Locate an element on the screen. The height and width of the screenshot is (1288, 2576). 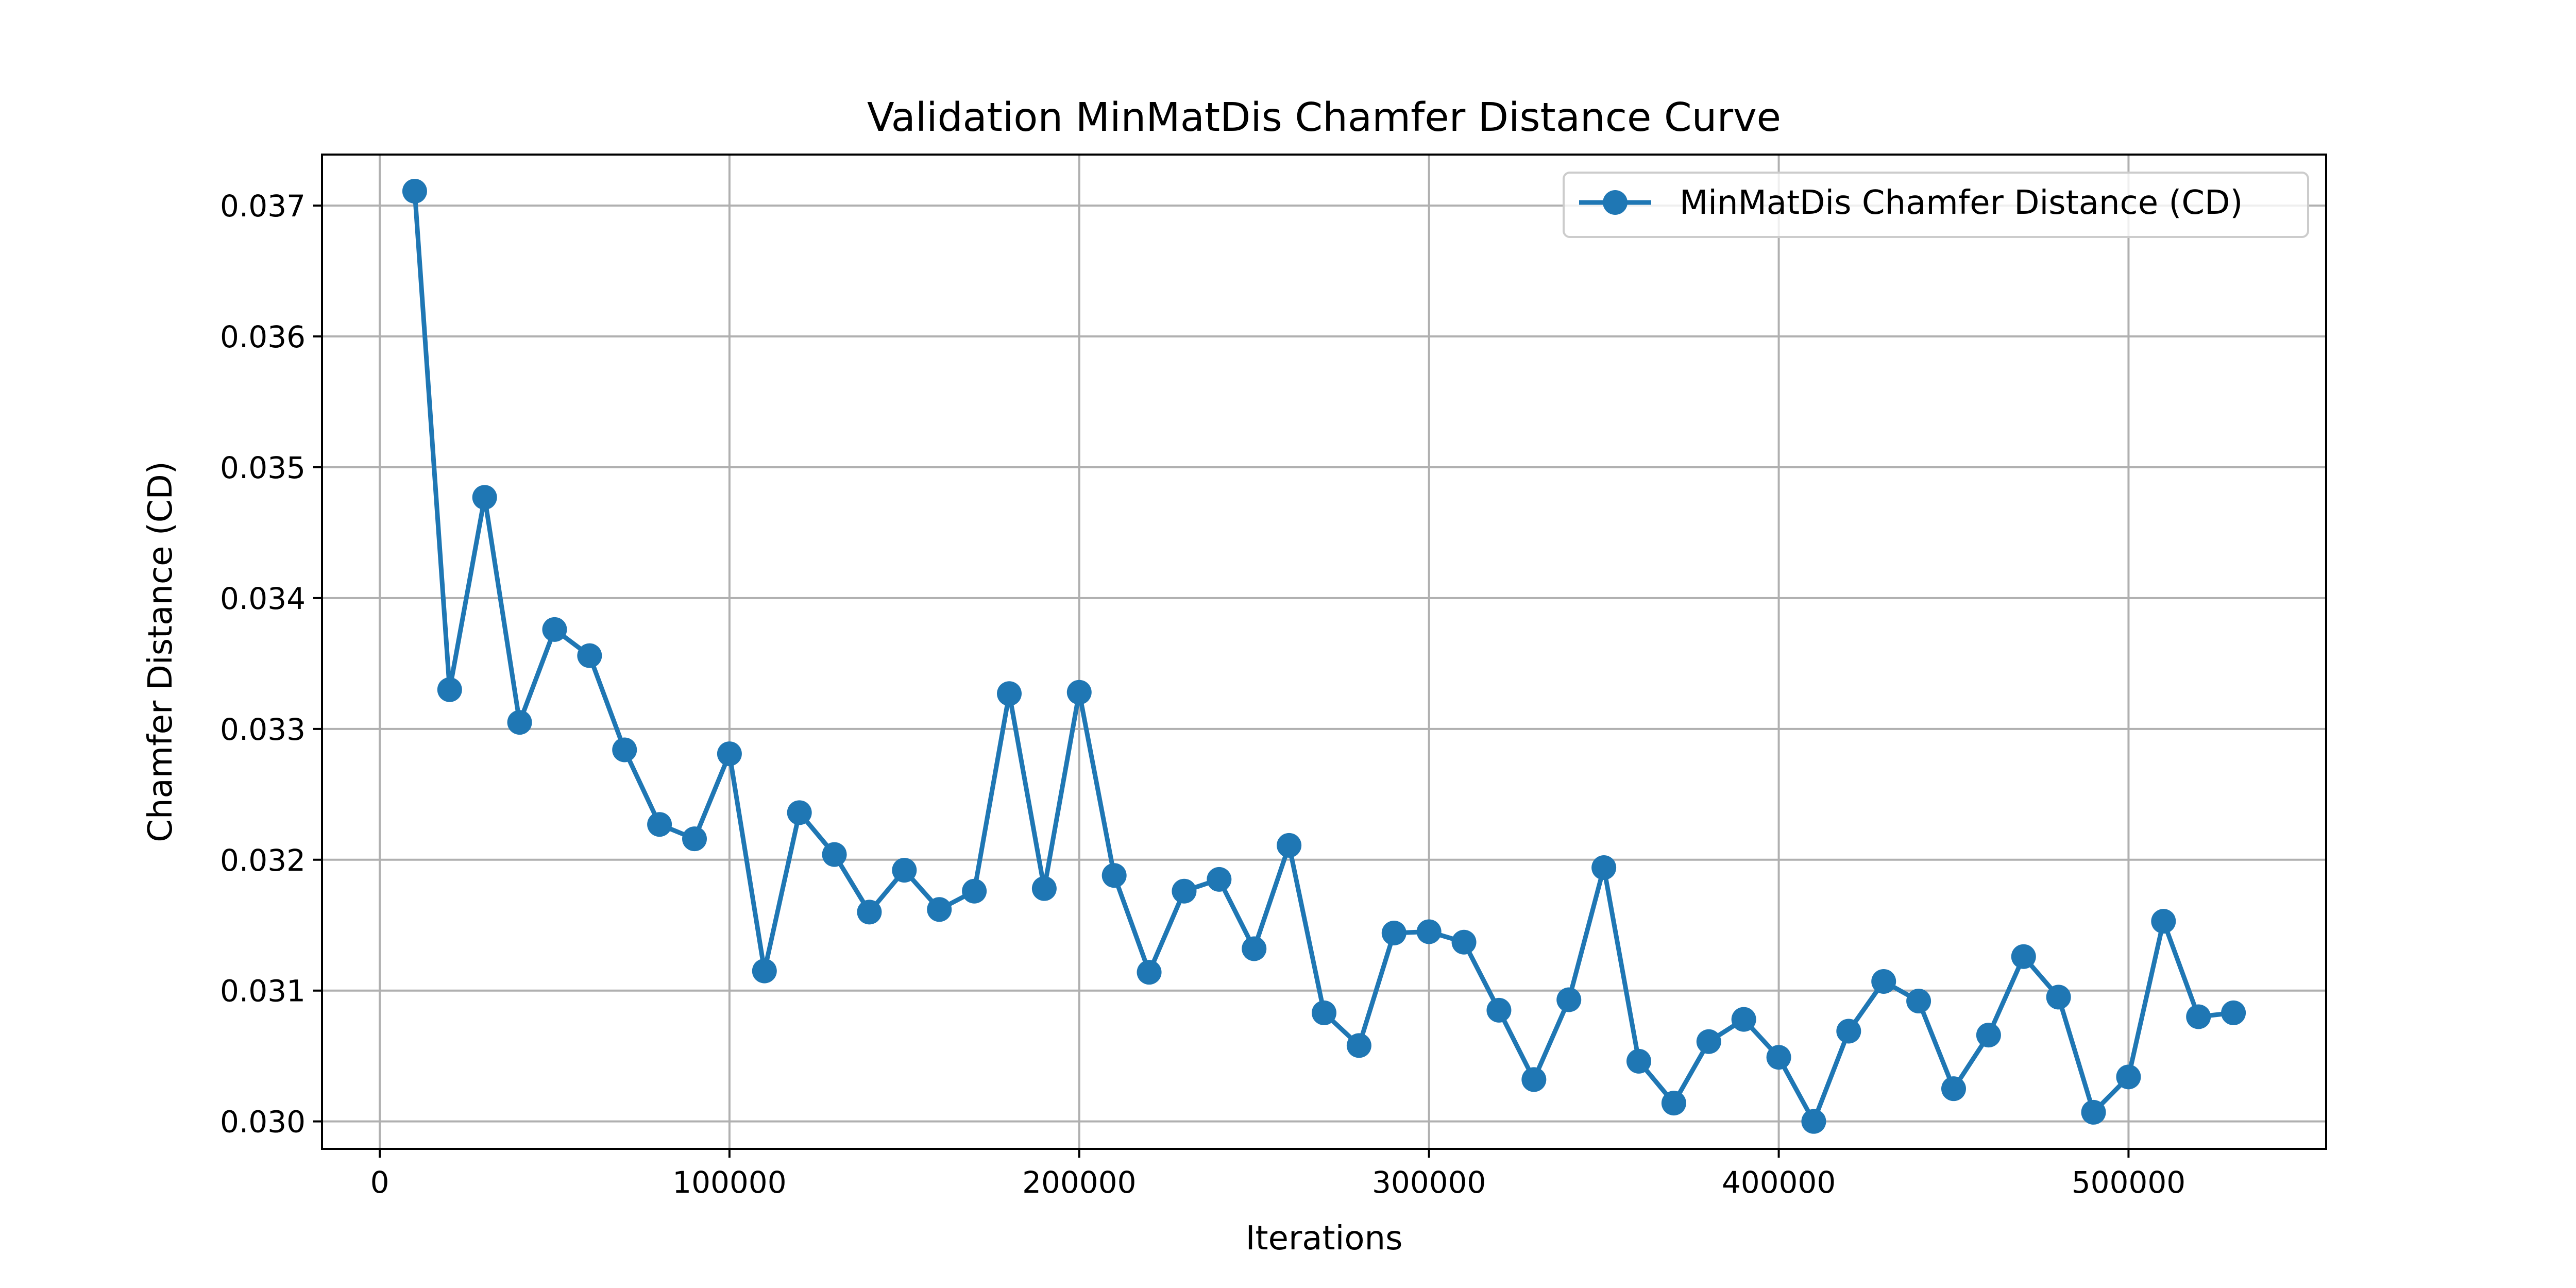
y-tick-label: 0.031 is located at coordinates (263, 991).